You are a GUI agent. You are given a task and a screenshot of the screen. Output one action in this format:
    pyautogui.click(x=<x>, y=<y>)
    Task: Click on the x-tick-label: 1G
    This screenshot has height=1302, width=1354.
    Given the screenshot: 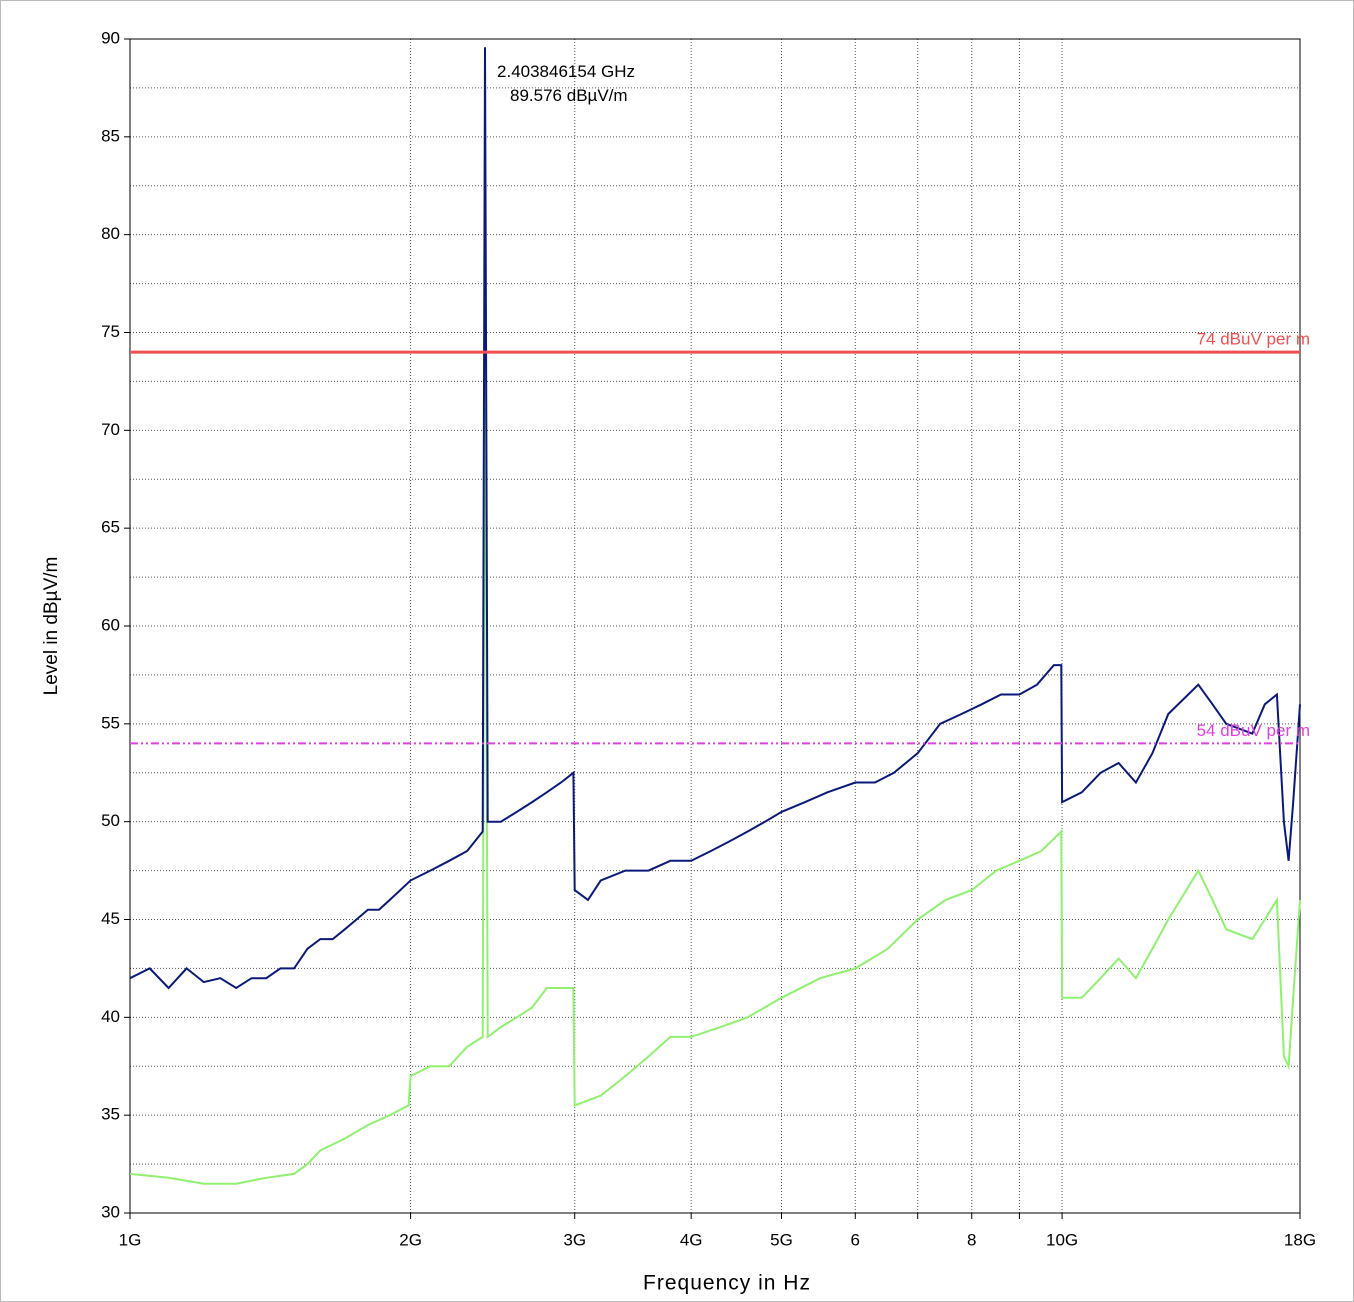 What is the action you would take?
    pyautogui.click(x=130, y=1239)
    